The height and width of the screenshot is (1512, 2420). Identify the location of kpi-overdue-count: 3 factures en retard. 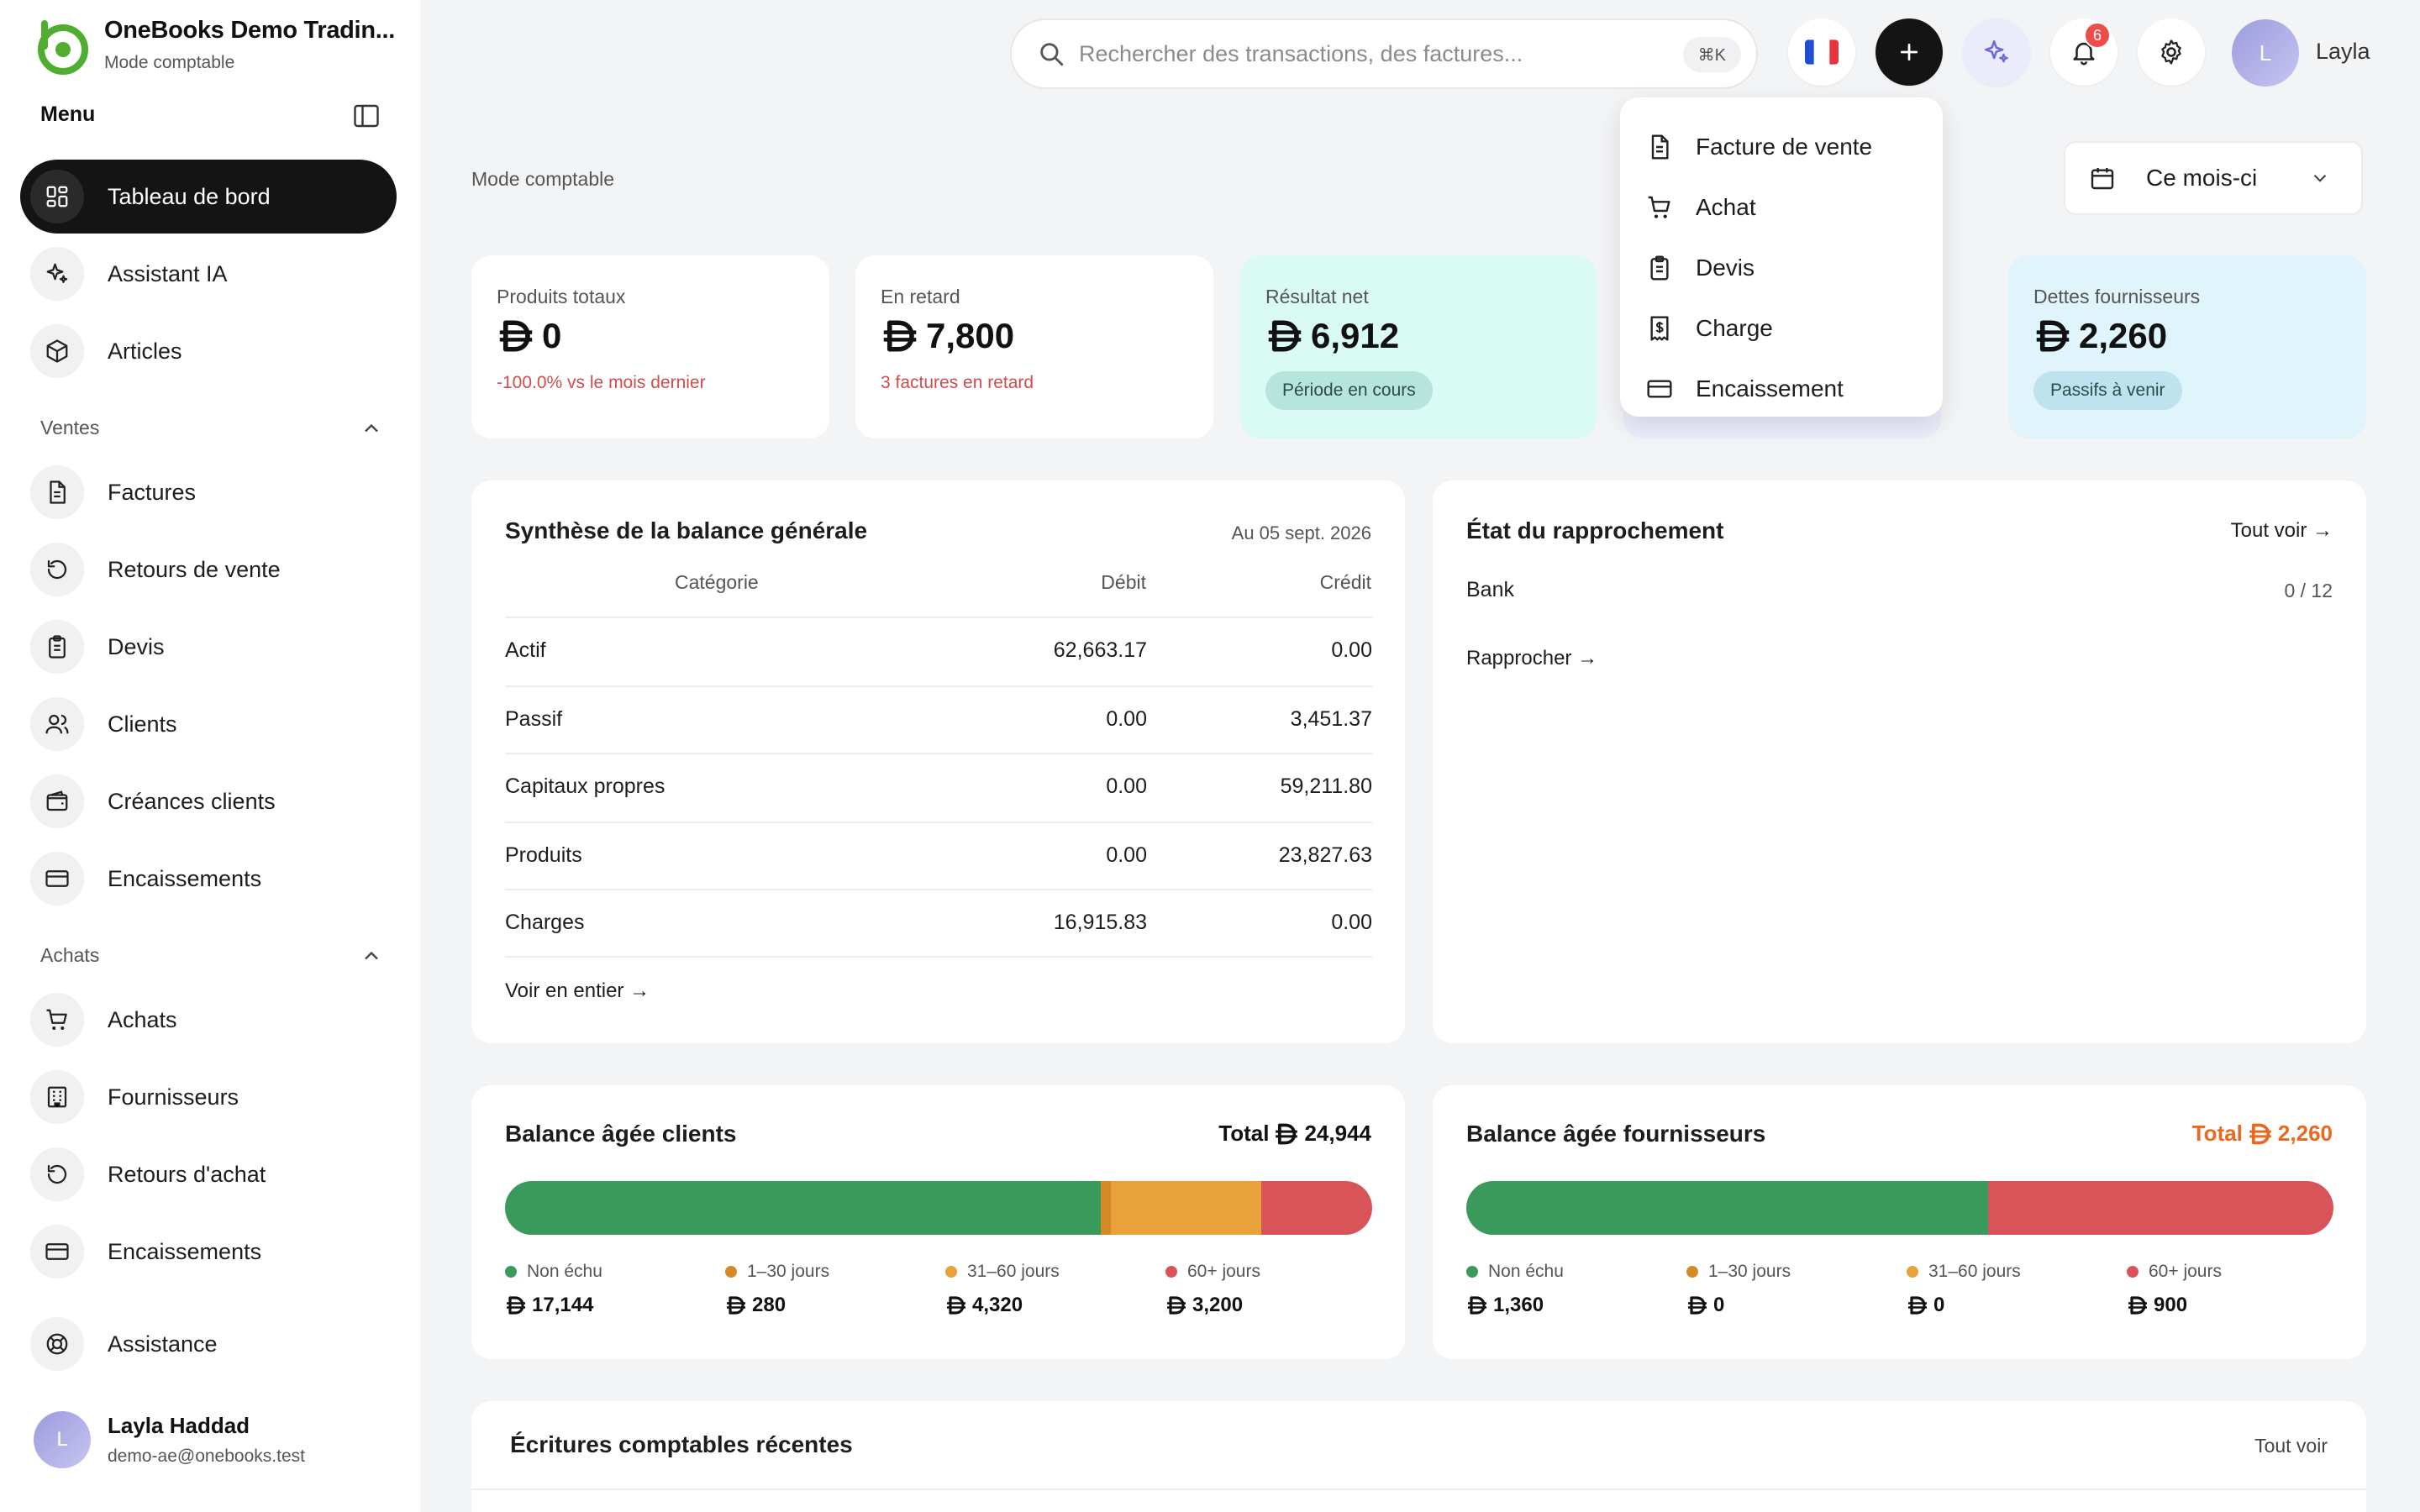
(958, 382).